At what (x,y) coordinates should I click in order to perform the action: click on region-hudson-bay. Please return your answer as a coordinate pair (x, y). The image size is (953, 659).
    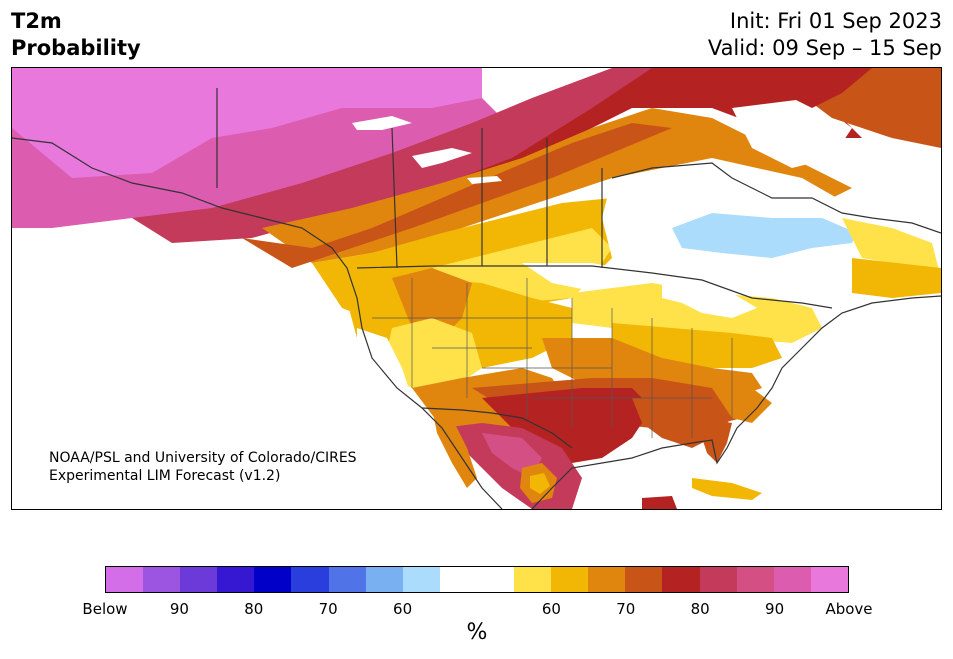
    Looking at the image, I should click on (792, 133).